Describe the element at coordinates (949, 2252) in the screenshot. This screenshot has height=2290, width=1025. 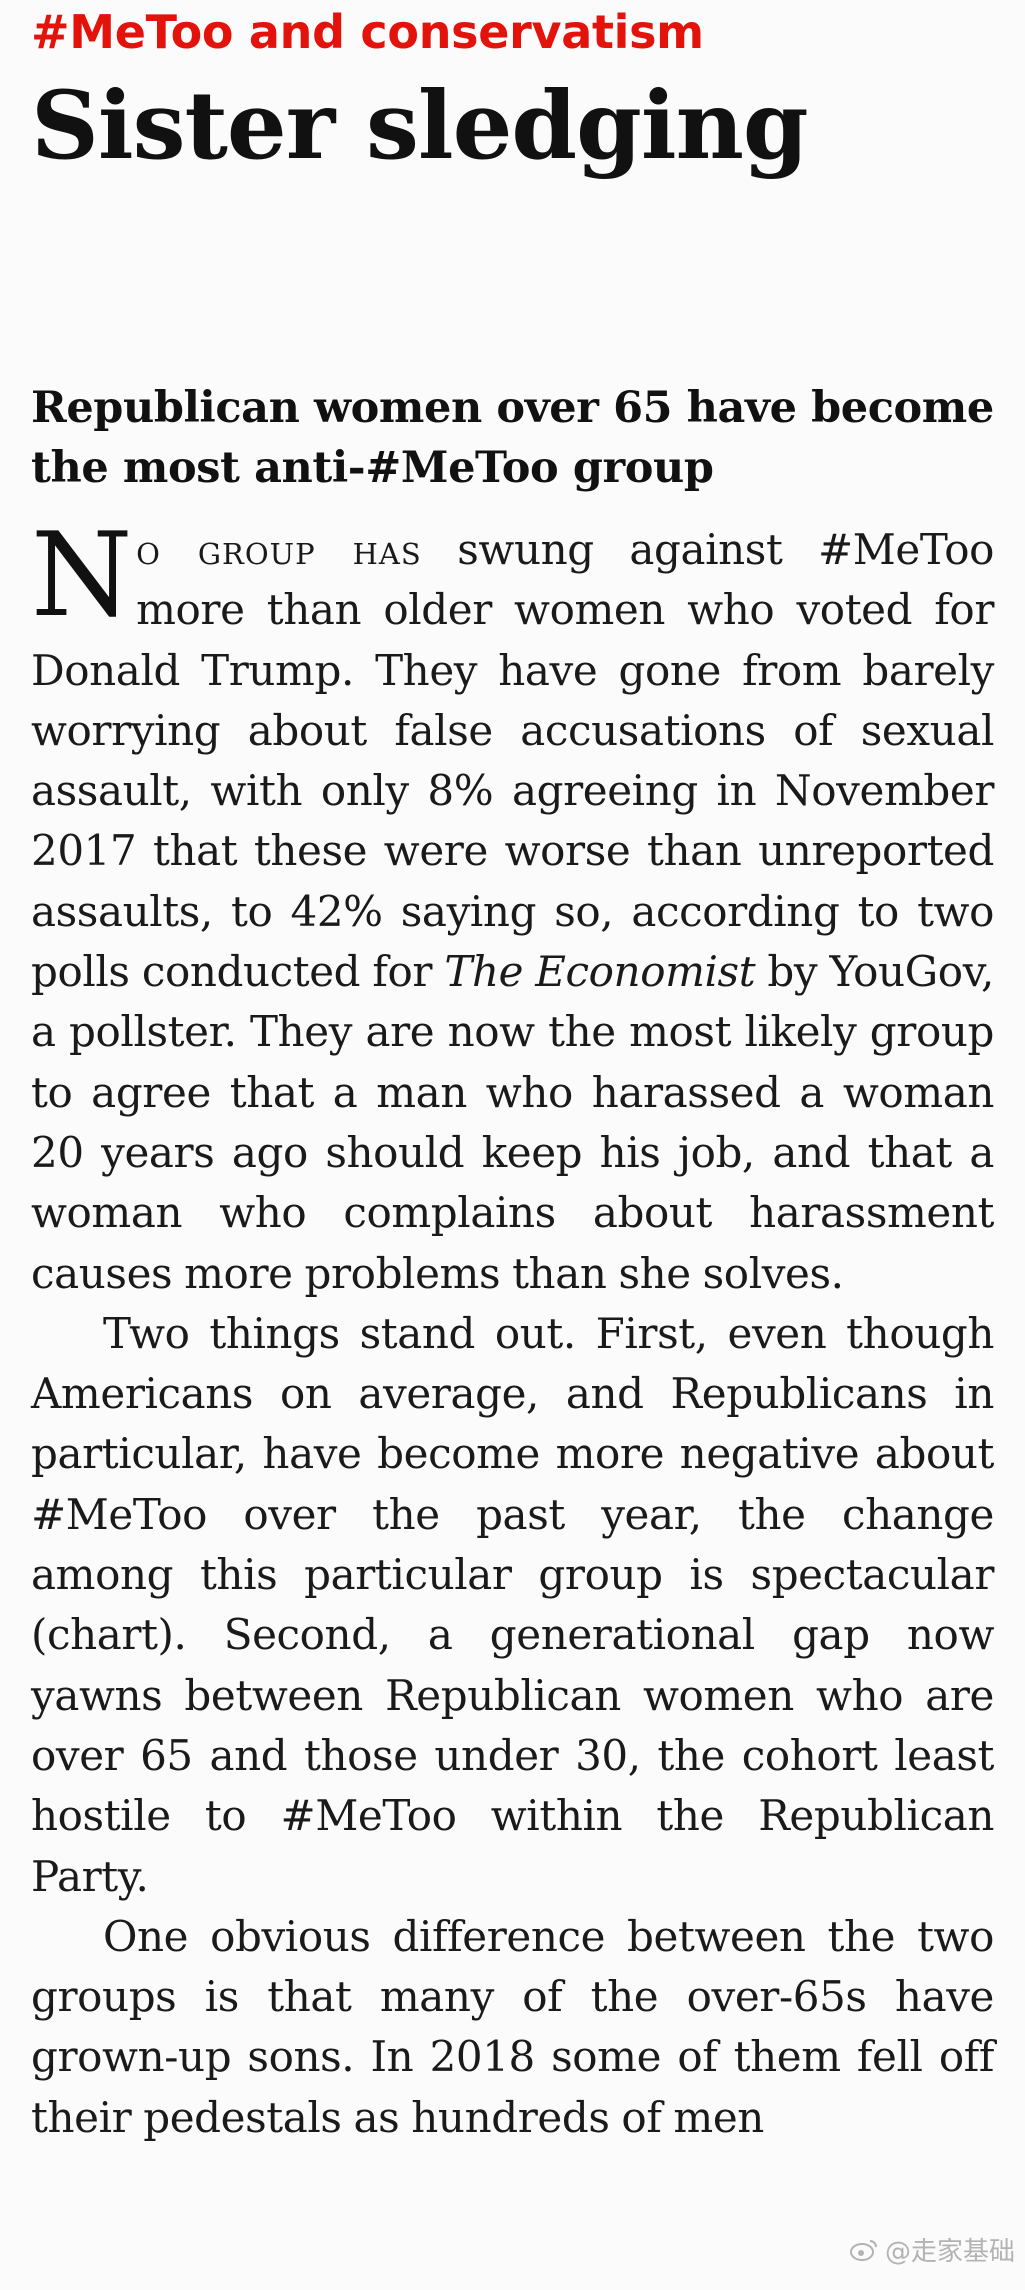
I see `watermark-text: @走家基础` at that location.